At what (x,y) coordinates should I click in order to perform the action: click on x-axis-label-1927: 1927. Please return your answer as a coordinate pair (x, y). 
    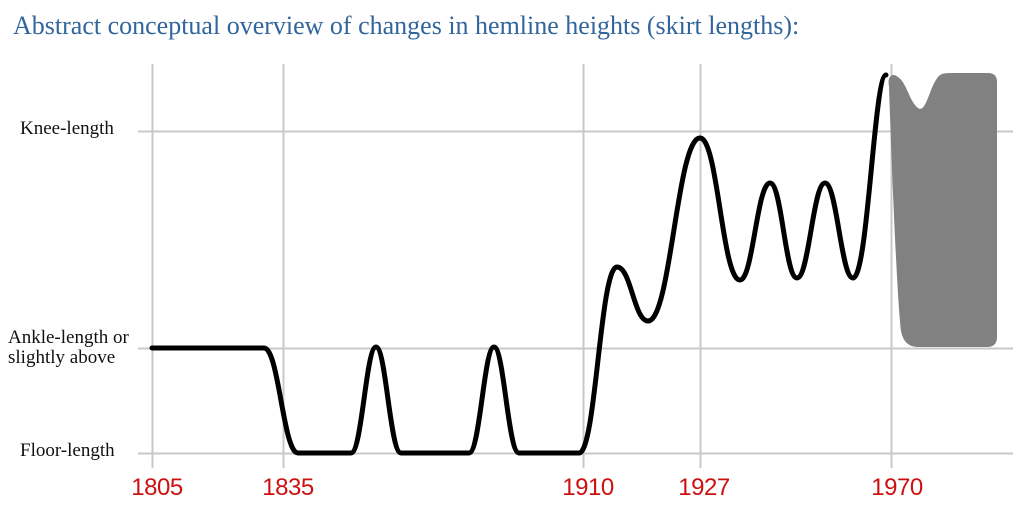
    Looking at the image, I should click on (704, 487).